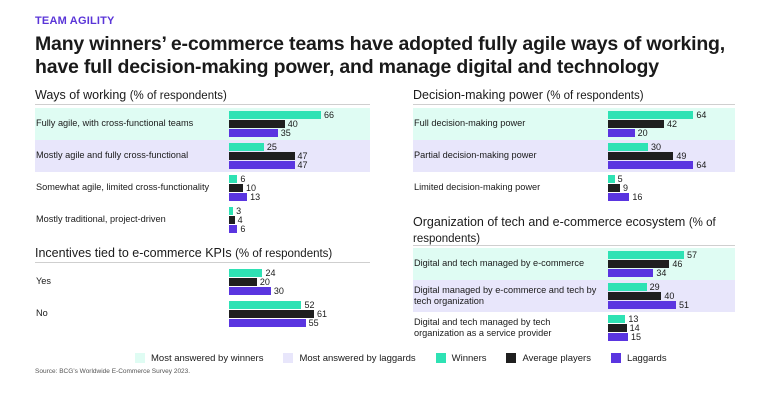  I want to click on legend-item-average: Average players, so click(548, 358).